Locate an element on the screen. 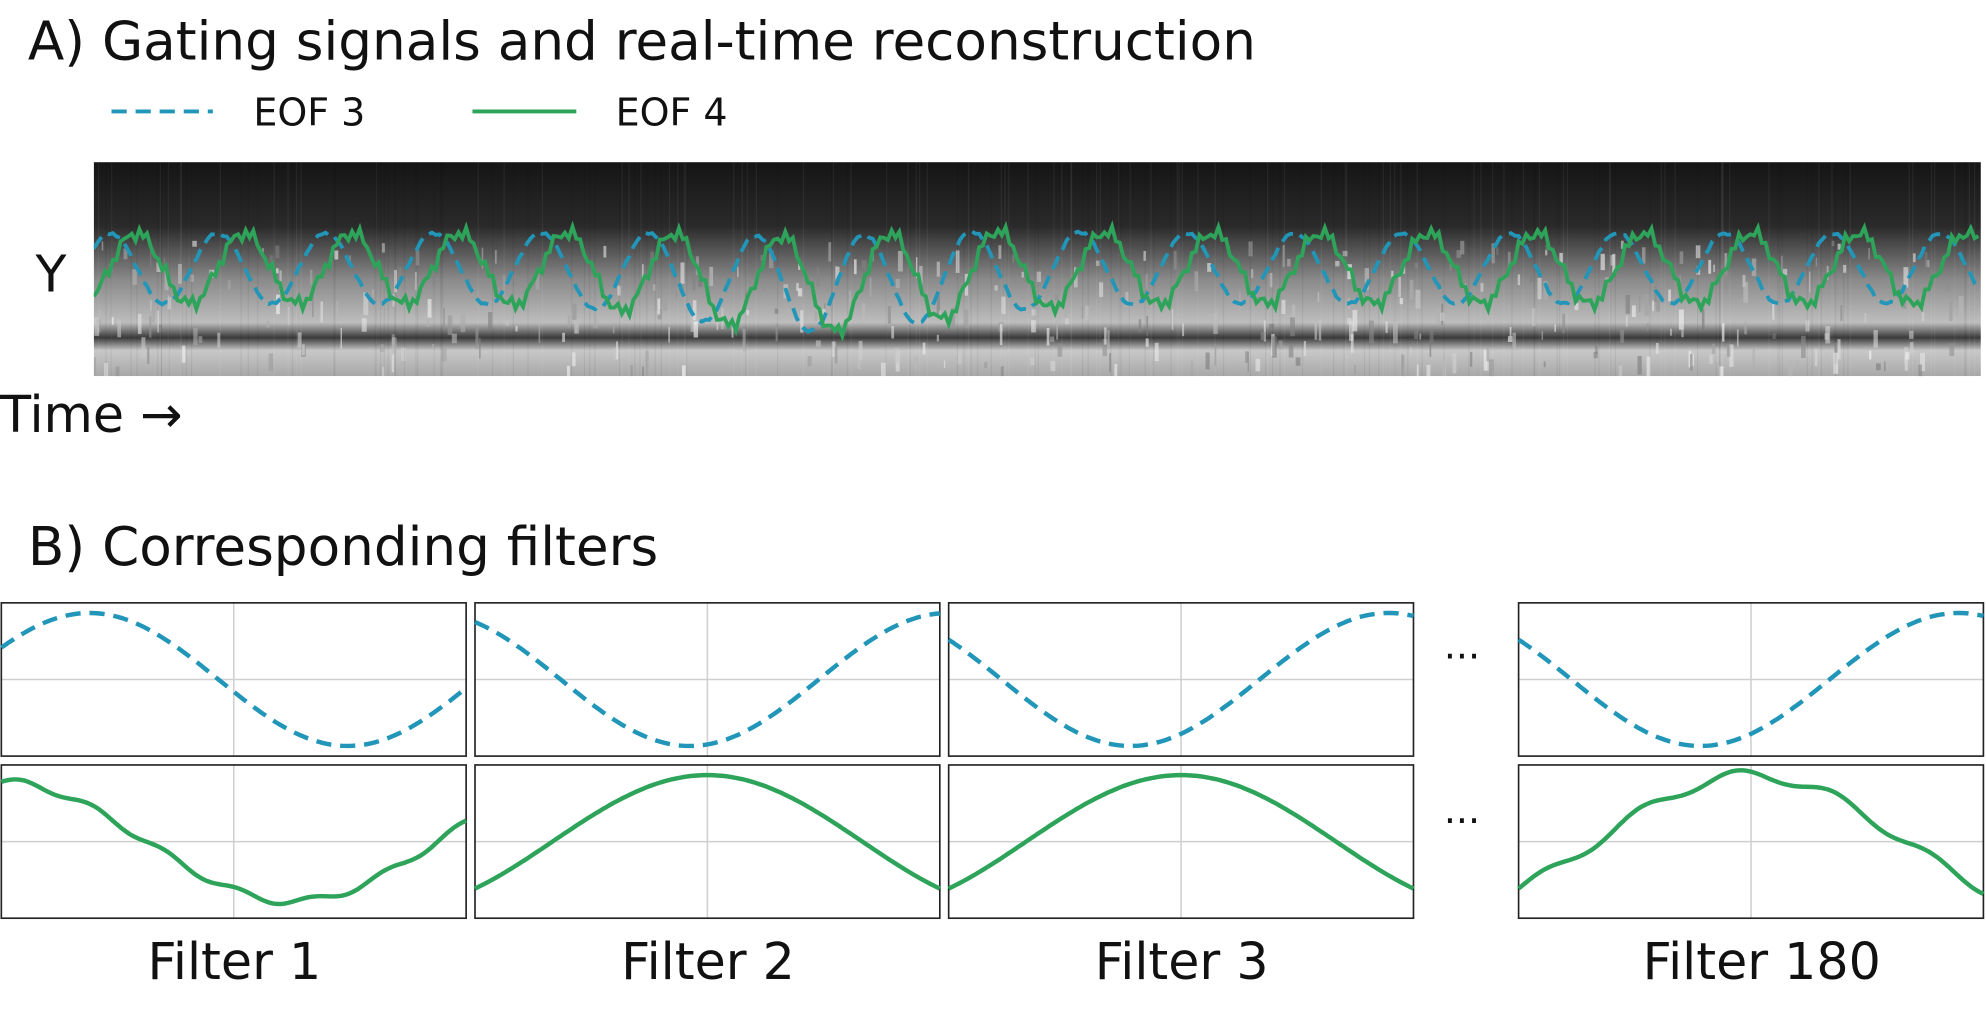 The image size is (1986, 1017). filter-label: Filter 3 is located at coordinates (1182, 961).